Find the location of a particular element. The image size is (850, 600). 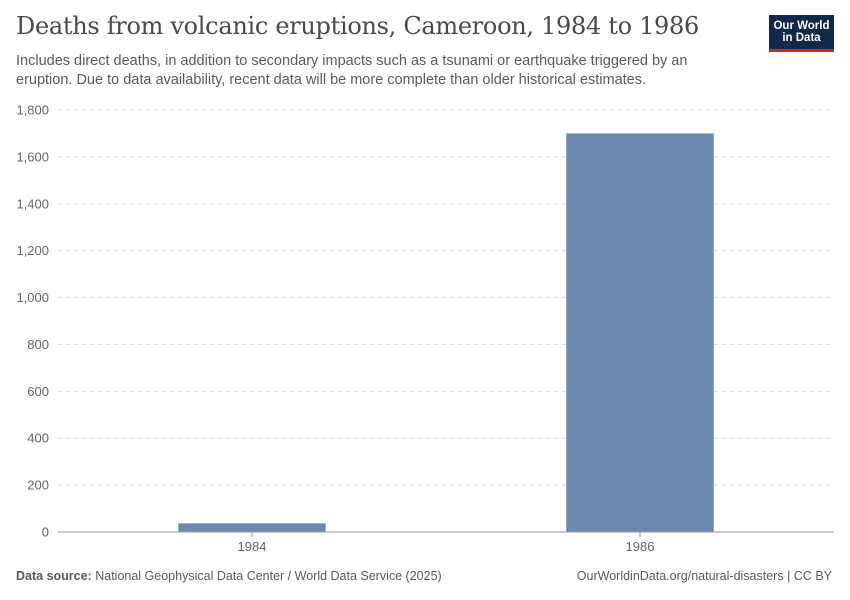

y-tick-label: 1,800 is located at coordinates (32, 110).